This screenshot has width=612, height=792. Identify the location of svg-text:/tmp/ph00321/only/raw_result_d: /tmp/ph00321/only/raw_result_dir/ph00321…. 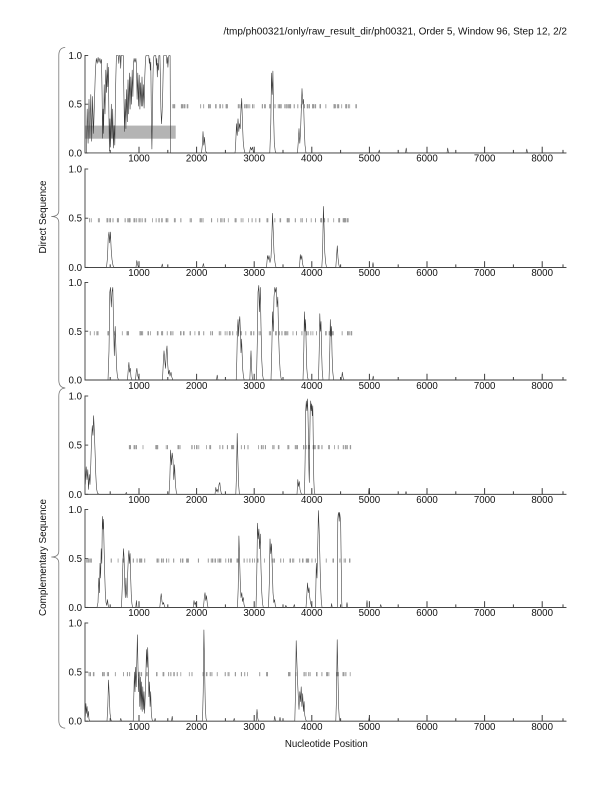
(395, 31).